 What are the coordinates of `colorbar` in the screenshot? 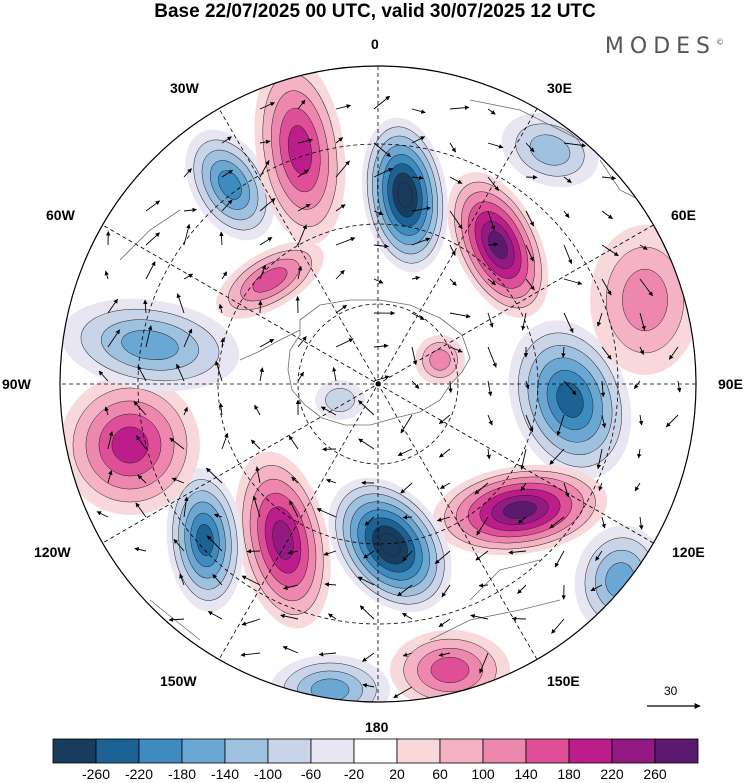 It's located at (375, 751).